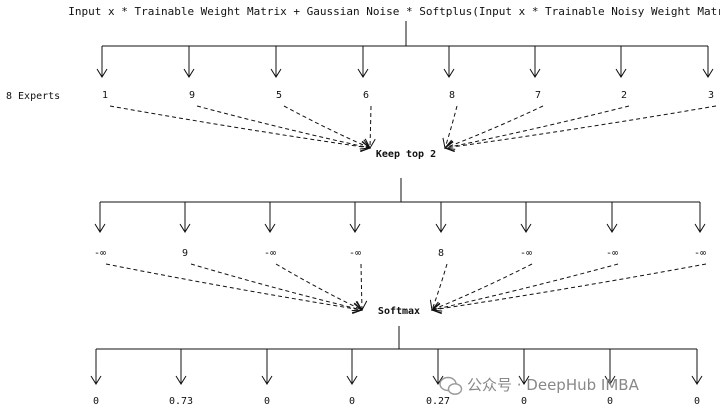 This screenshot has height=415, width=720. Describe the element at coordinates (406, 154) in the screenshot. I see `keep-top-2-node: Keep top 2` at that location.